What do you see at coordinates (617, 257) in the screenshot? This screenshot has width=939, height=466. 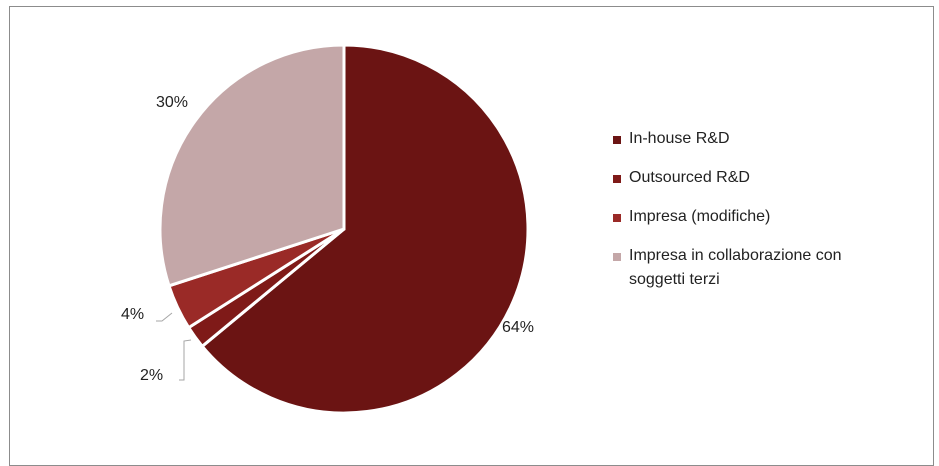 I see `legend-swatch-impresa-collaborazione` at bounding box center [617, 257].